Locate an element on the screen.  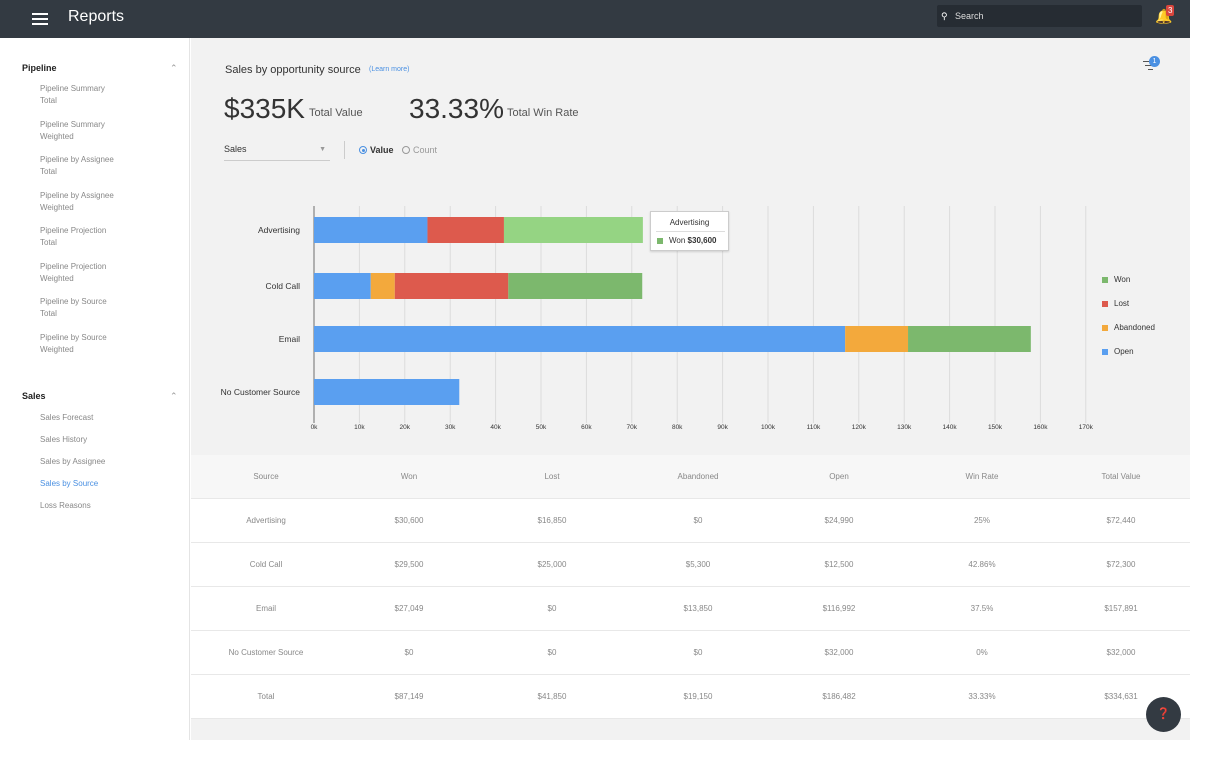
table-cell: $41,850 is located at coordinates (552, 696).